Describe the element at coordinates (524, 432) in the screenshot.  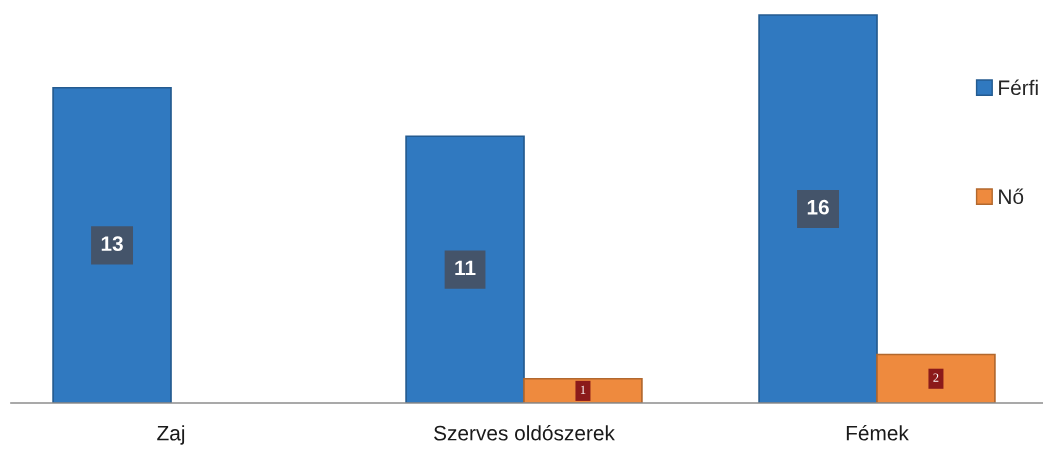
I see `x-tick-label: Szerves oldószerek` at that location.